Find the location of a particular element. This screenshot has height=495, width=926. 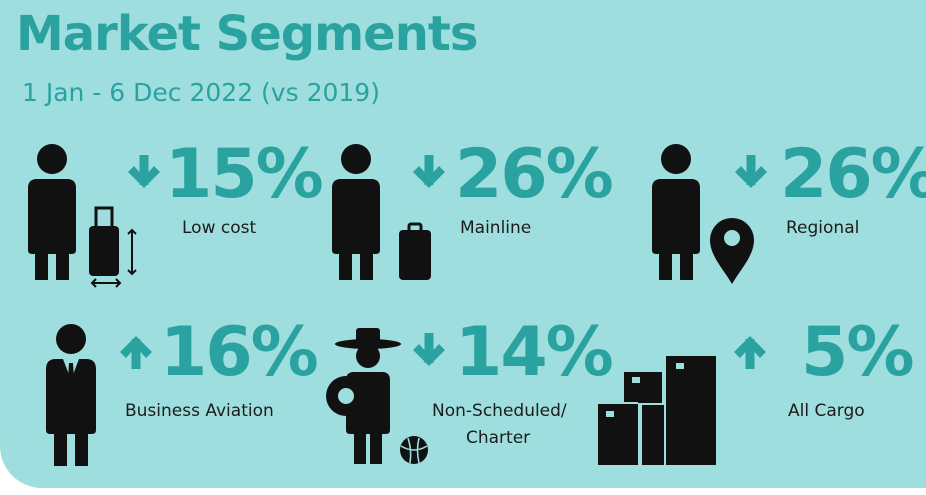

segment-label: Low cost is located at coordinates (219, 228).